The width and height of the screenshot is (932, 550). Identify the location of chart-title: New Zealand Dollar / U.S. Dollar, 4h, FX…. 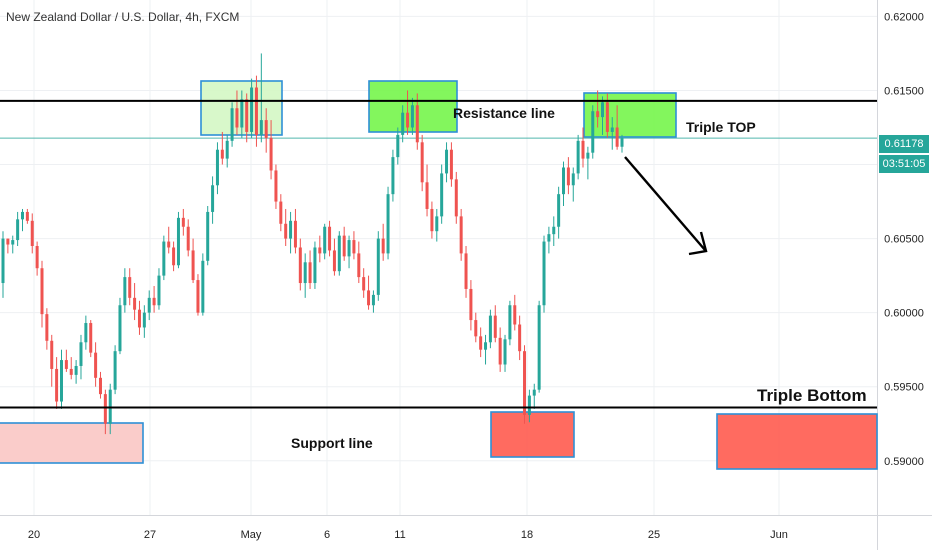
(123, 17).